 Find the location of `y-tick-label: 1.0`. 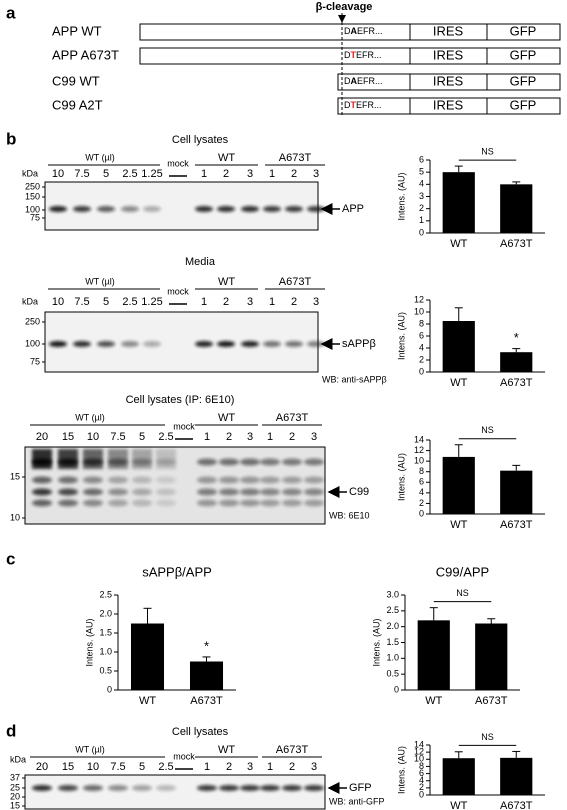

y-tick-label: 1.0 is located at coordinates (105, 651).